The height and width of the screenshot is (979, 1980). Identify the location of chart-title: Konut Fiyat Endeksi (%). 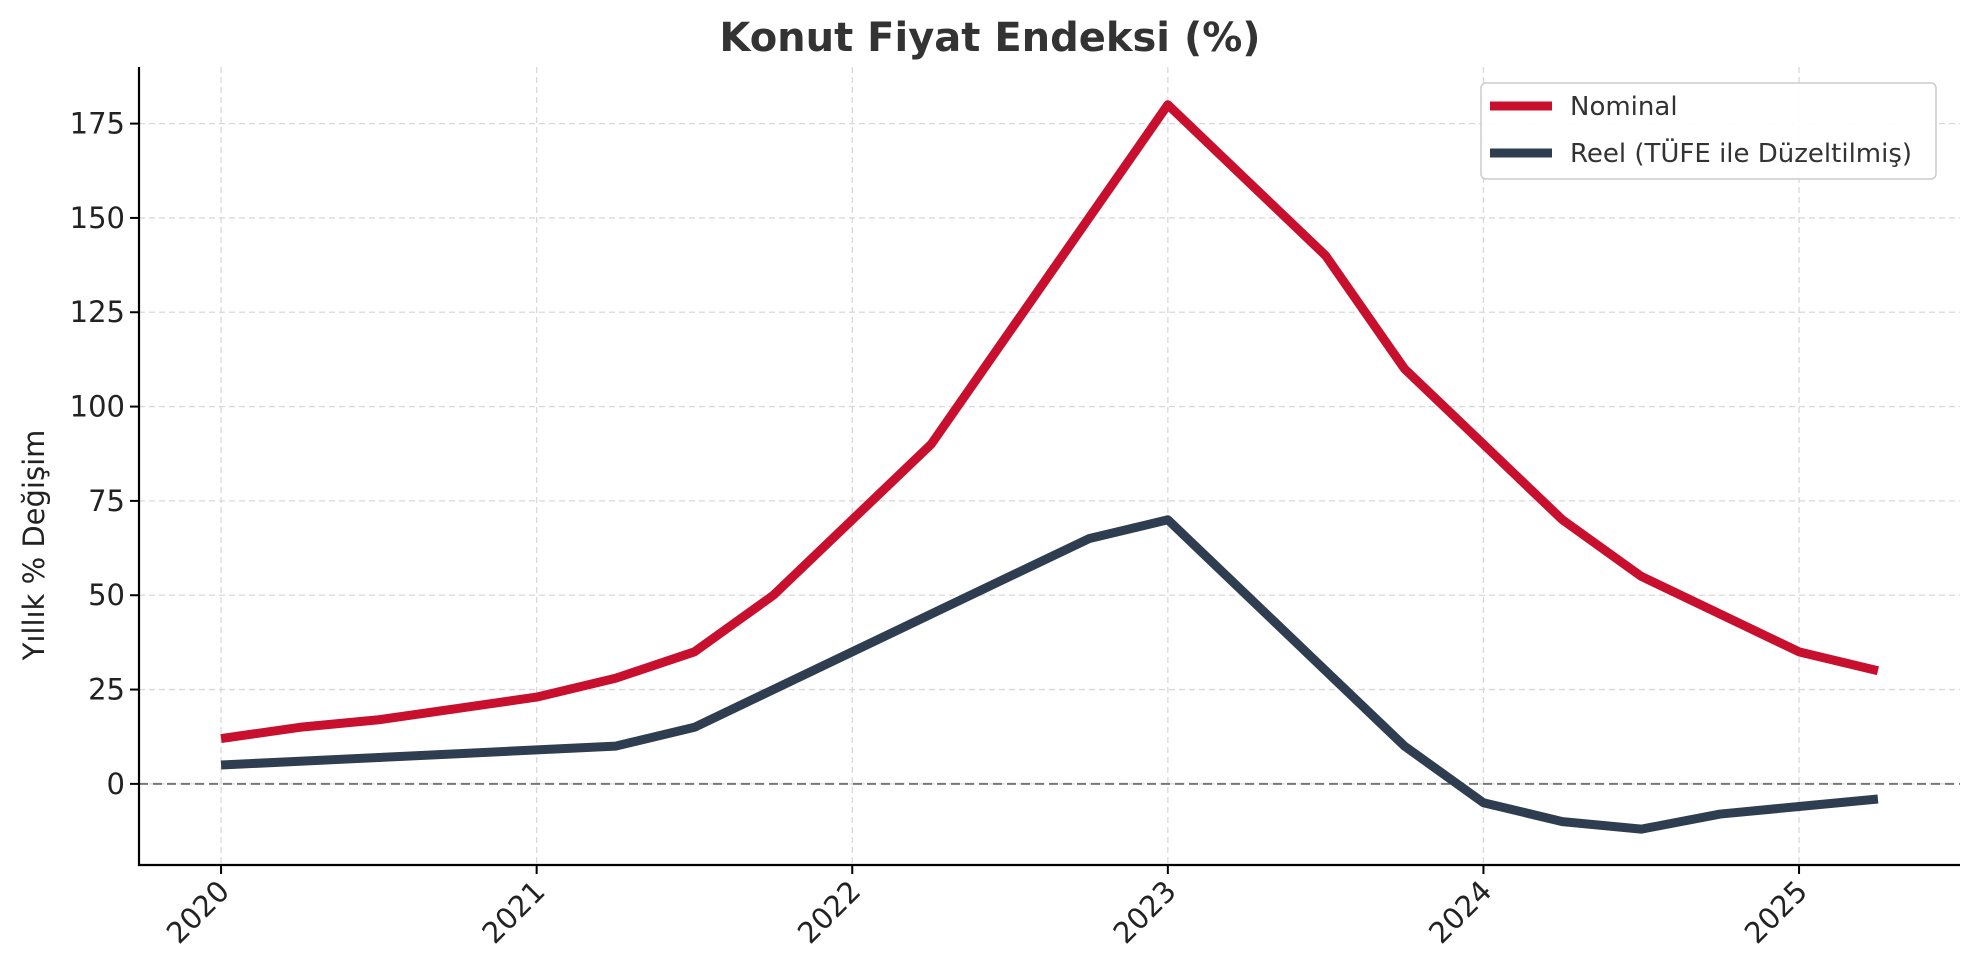
(989, 38).